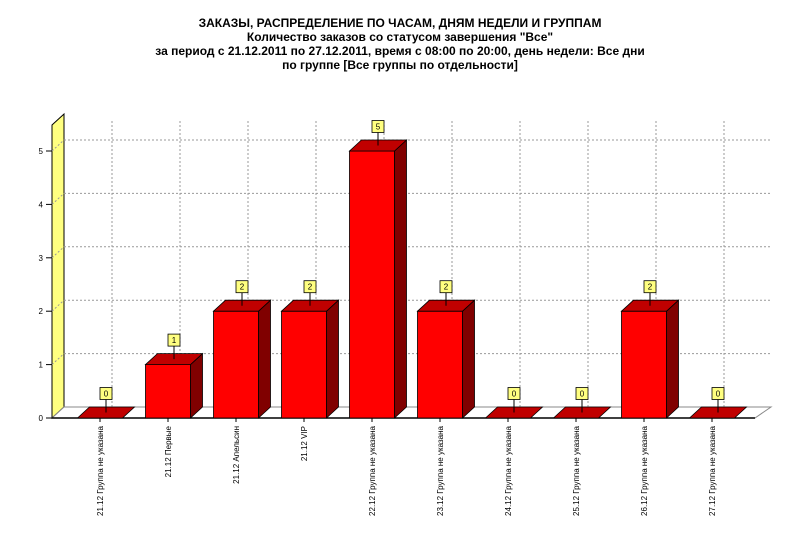 The width and height of the screenshot is (800, 535). Describe the element at coordinates (41, 151) in the screenshot. I see `y-tick-label: 5` at that location.